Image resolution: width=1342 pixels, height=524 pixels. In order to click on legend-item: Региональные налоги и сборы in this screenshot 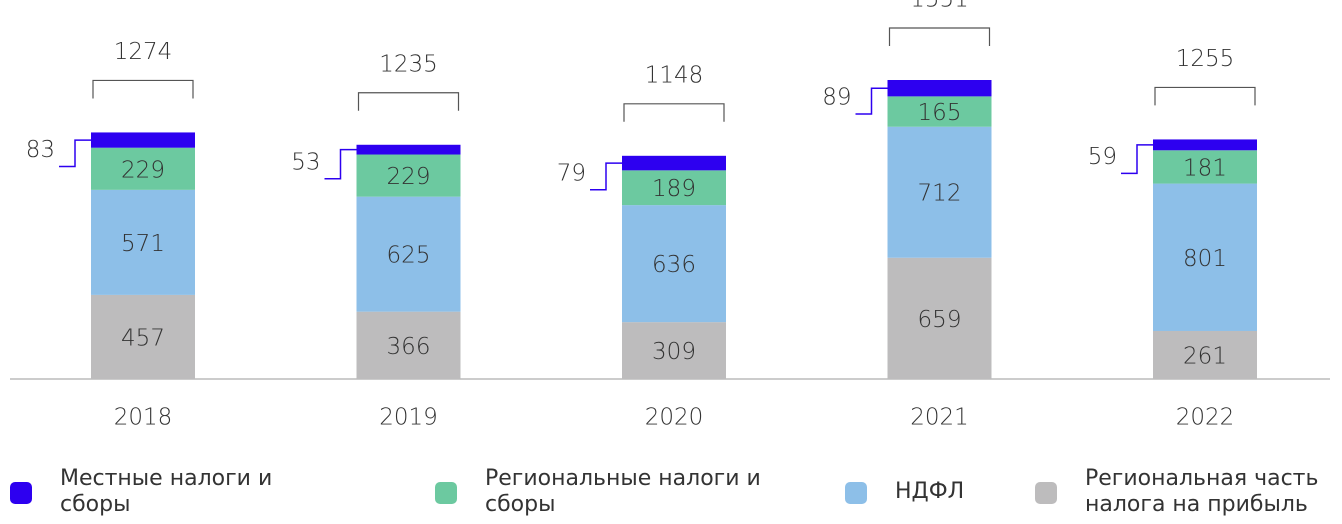, I will do `click(630, 492)`.